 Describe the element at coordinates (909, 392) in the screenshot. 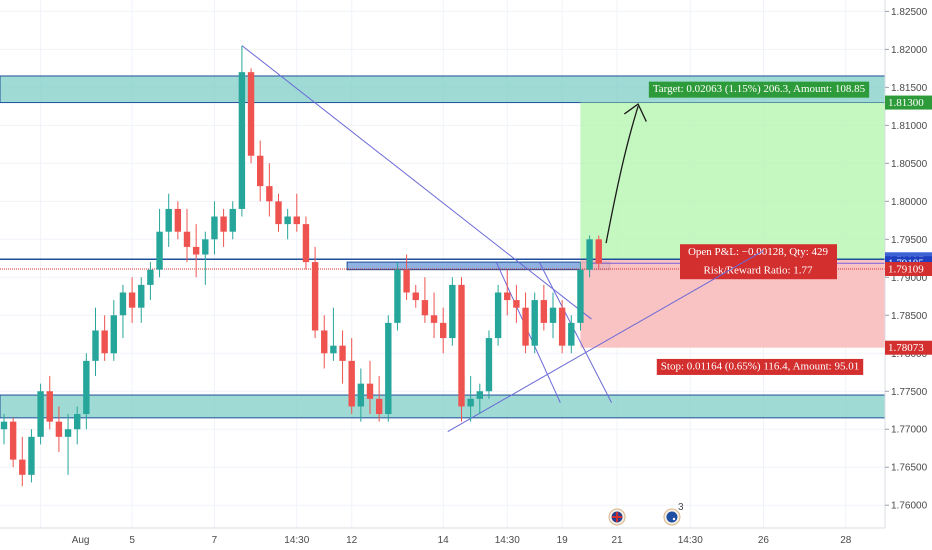

I see `price-tick-label: 1.77500` at that location.